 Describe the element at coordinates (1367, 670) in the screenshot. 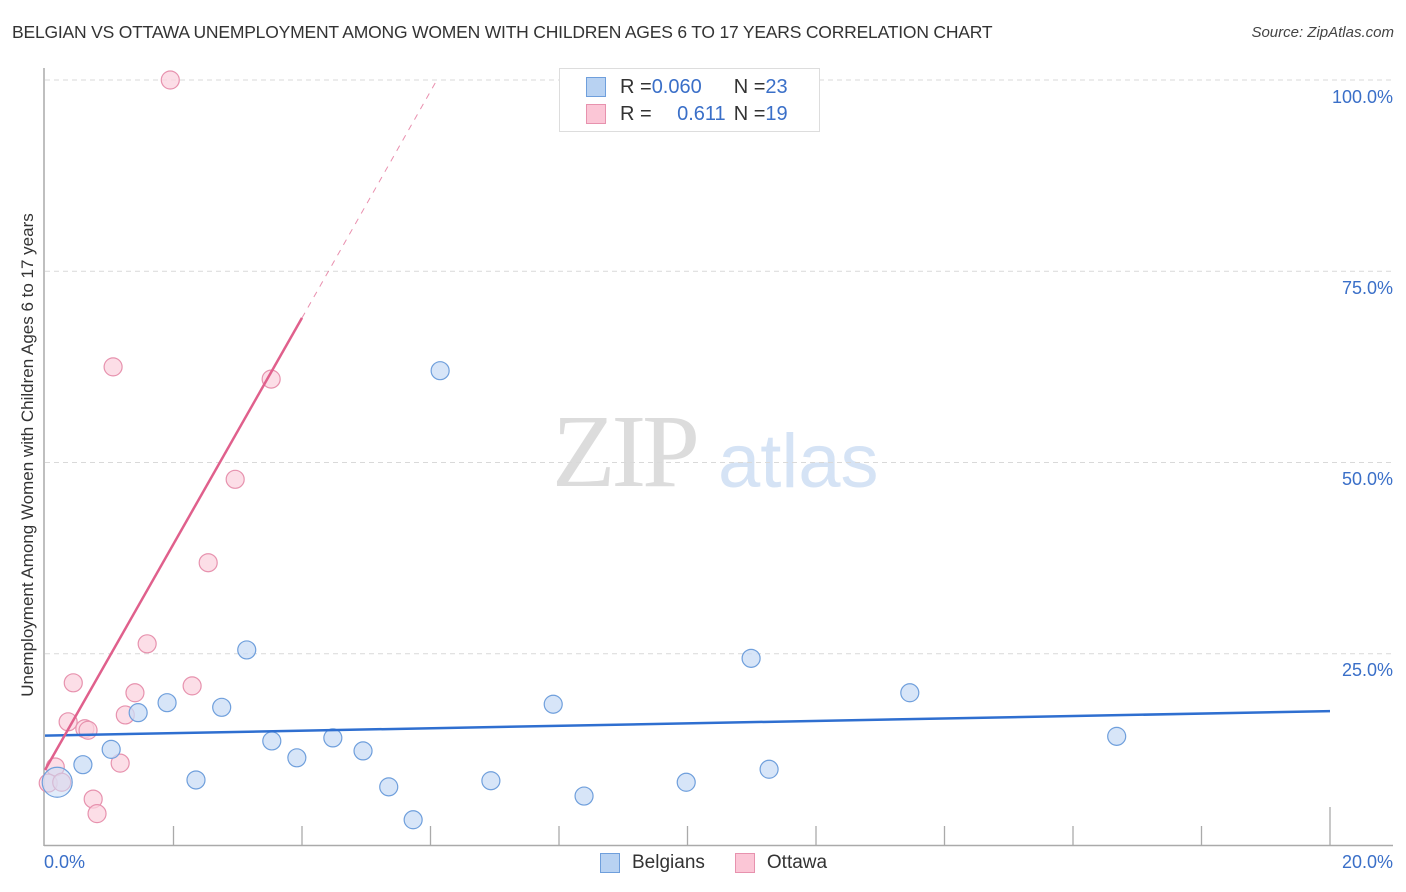

I see `y-tick-25: 25.0%` at that location.